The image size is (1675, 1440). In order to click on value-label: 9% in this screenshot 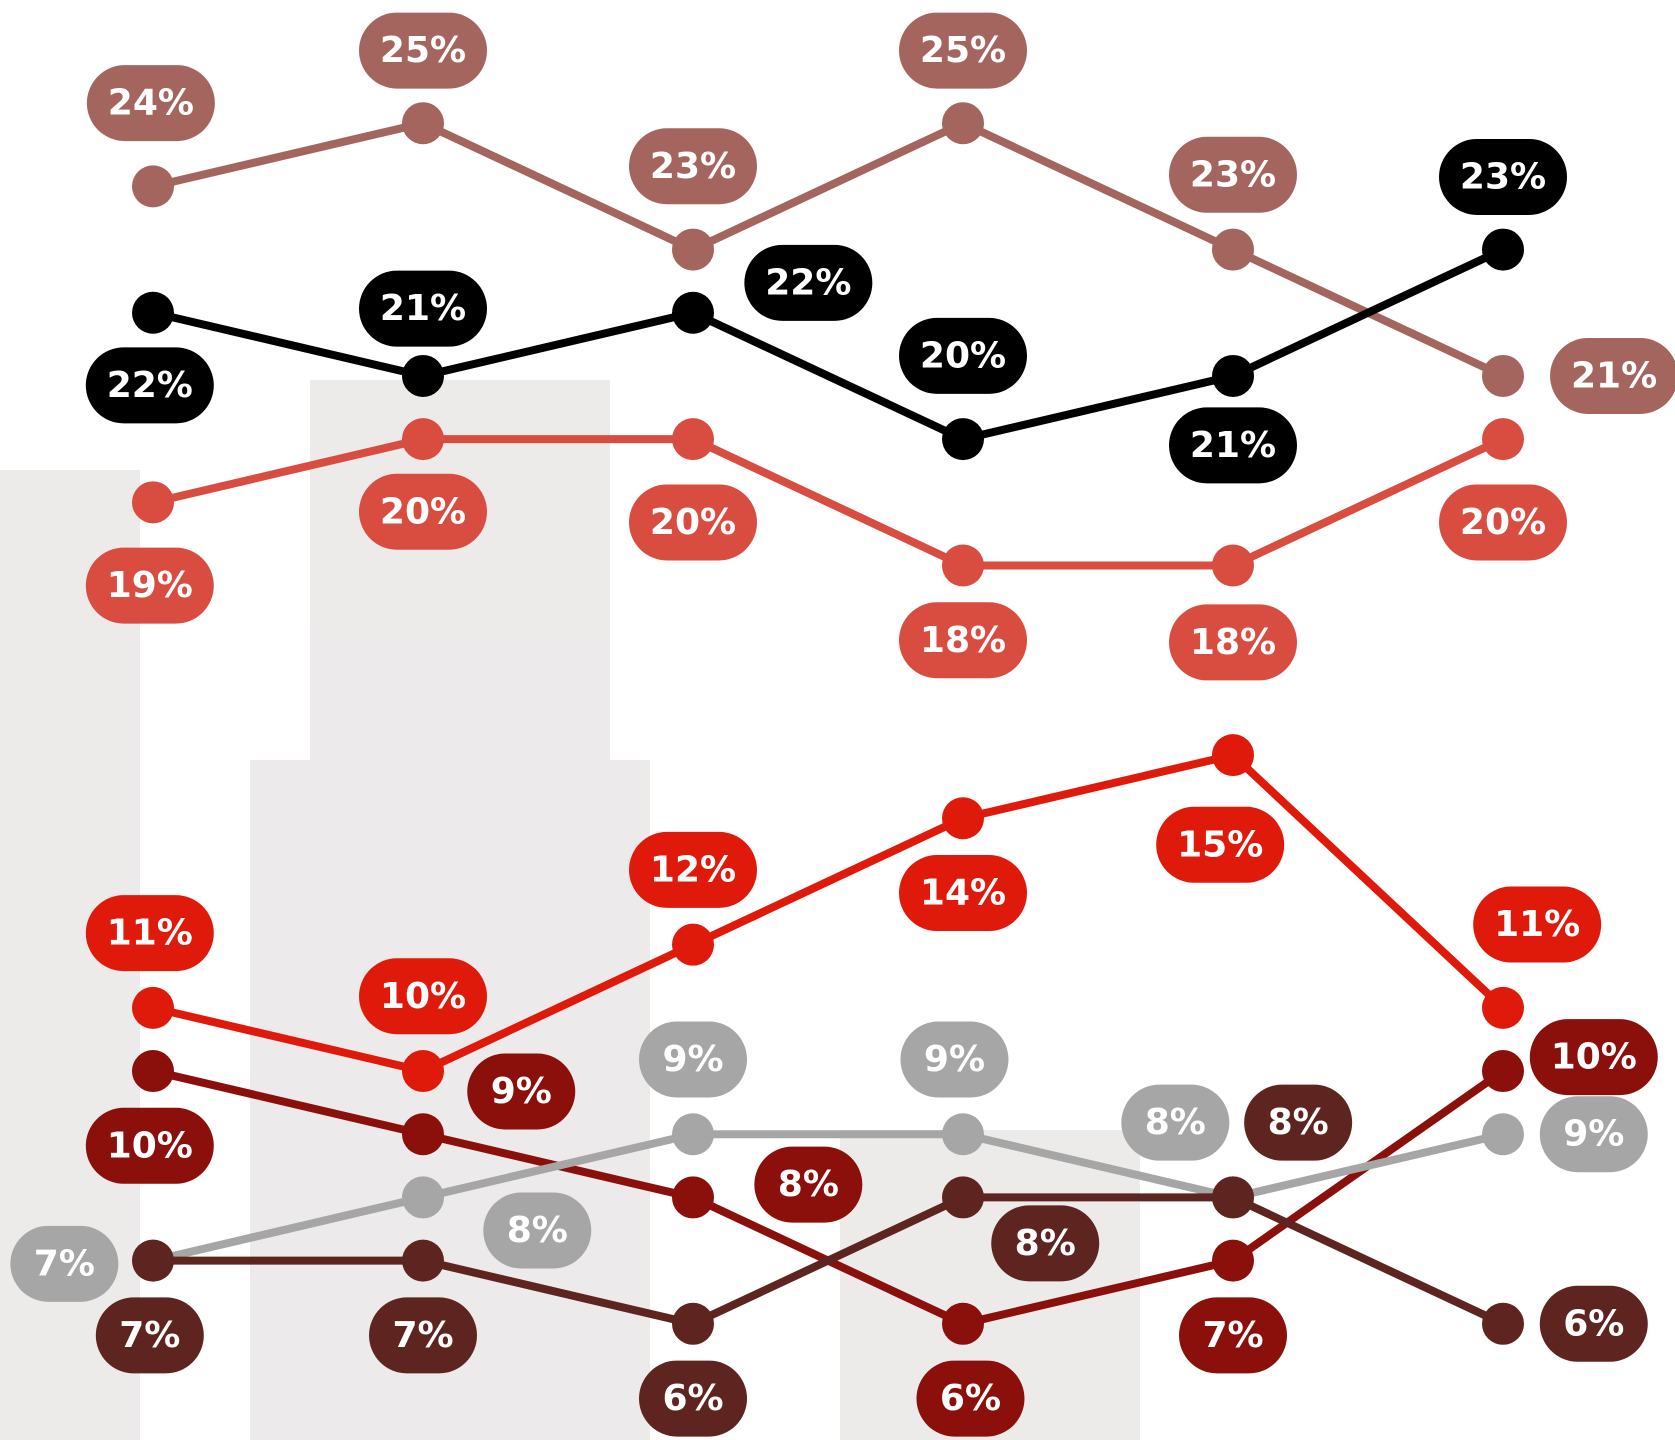, I will do `click(1593, 1134)`.